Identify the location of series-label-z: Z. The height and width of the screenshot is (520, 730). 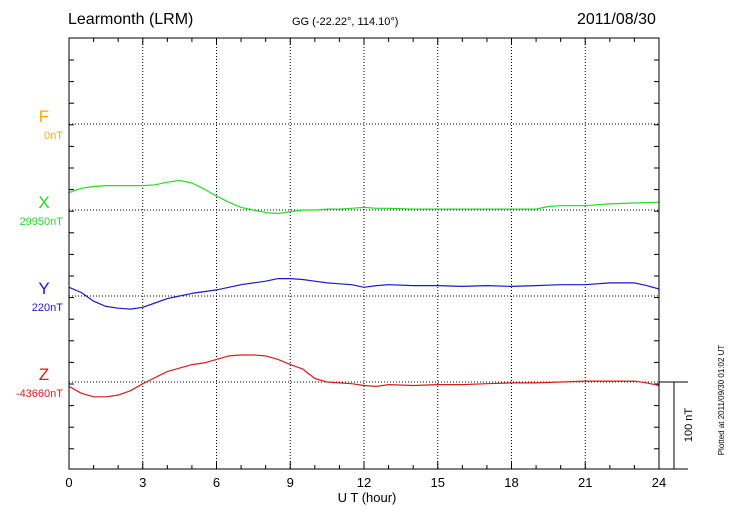
(44, 374).